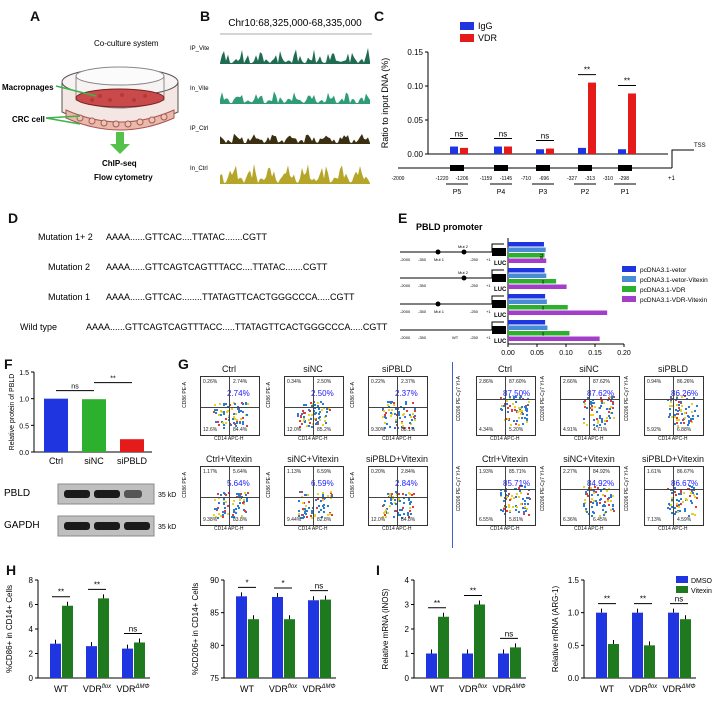  What do you see at coordinates (408, 472) in the screenshot?
I see `quad-ur: 2.84%` at bounding box center [408, 472].